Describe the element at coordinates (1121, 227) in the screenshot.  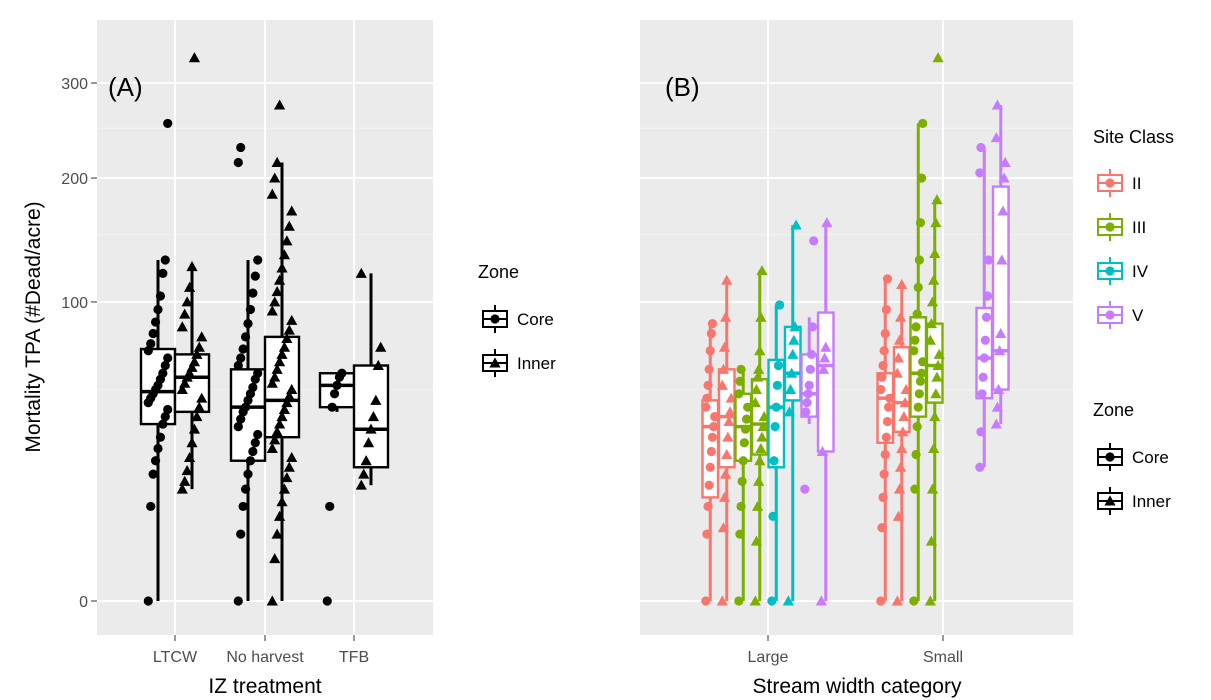
I see `legend-site-class-key-iii: III` at that location.